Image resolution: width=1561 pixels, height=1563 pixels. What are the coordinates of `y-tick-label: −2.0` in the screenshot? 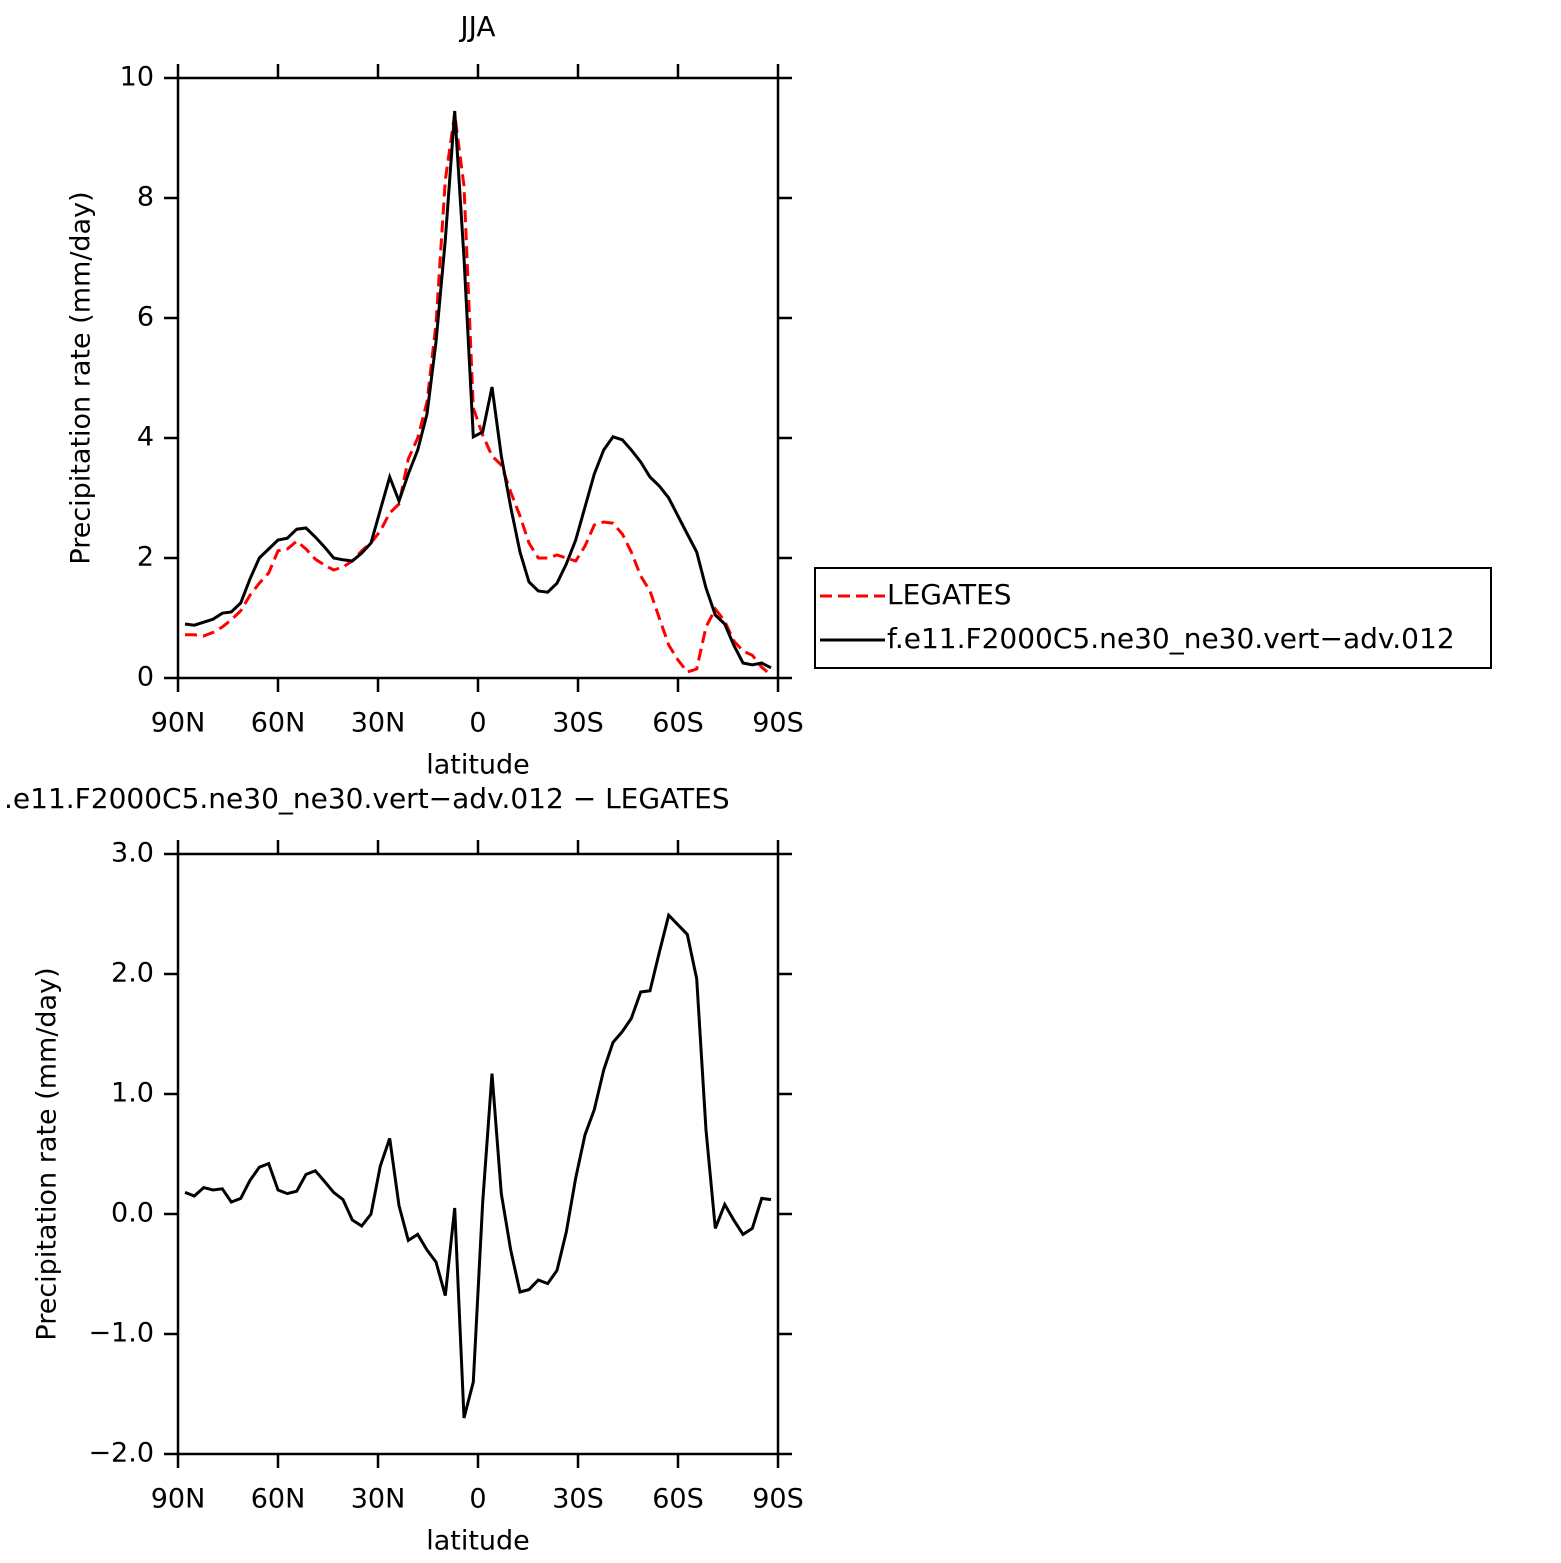 It's located at (121, 1453).